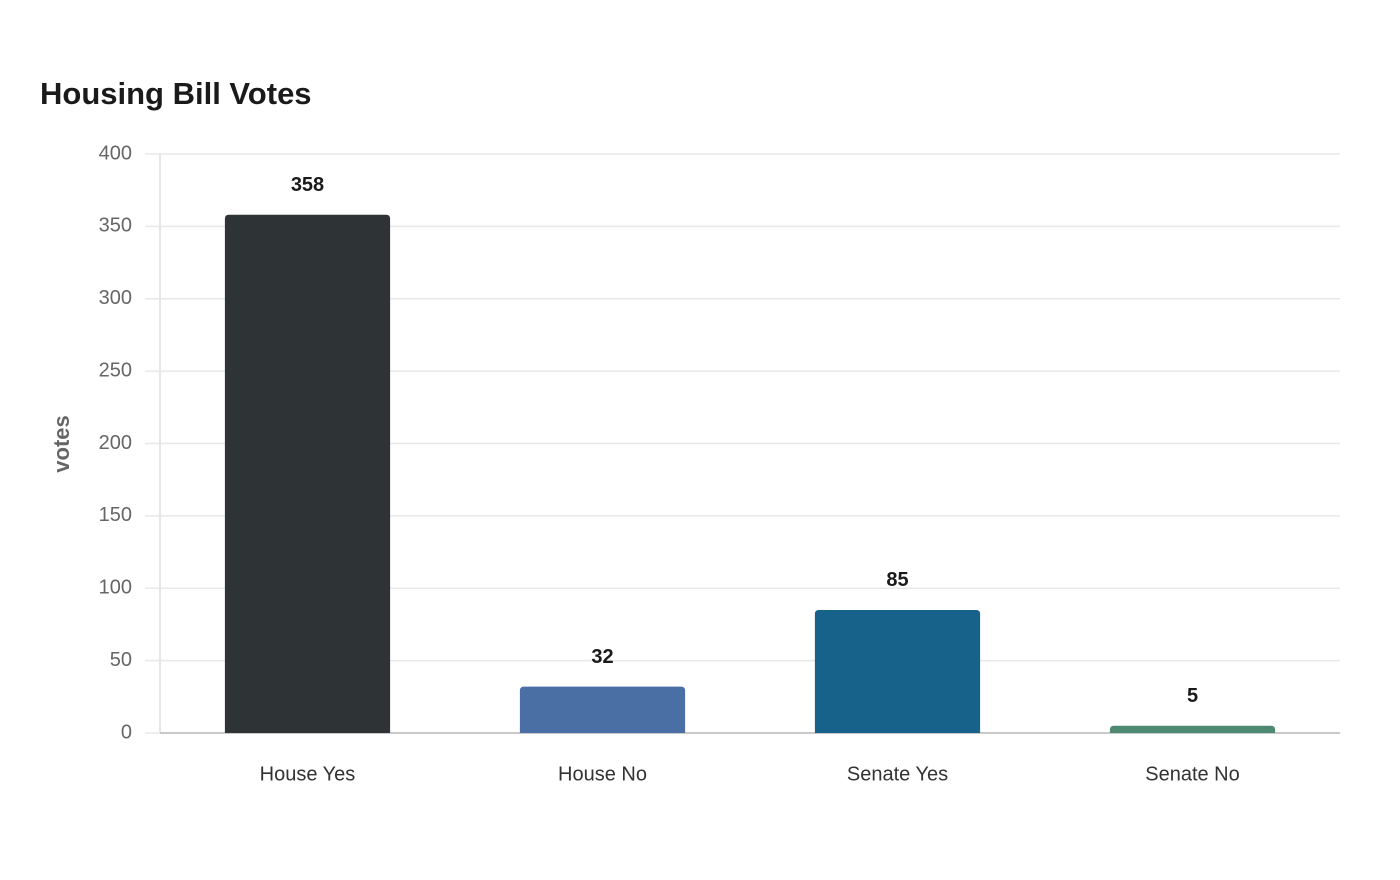  Describe the element at coordinates (115, 443) in the screenshot. I see `y-tick-label: 200` at that location.